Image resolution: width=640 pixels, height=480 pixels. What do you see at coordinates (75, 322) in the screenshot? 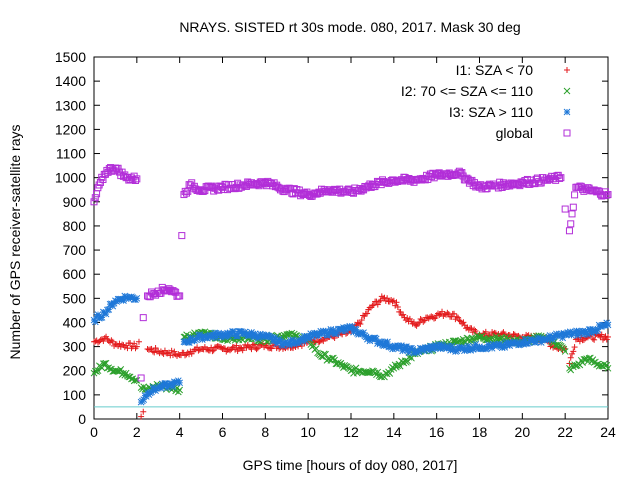
I see `y-tick-label: 400` at bounding box center [75, 322].